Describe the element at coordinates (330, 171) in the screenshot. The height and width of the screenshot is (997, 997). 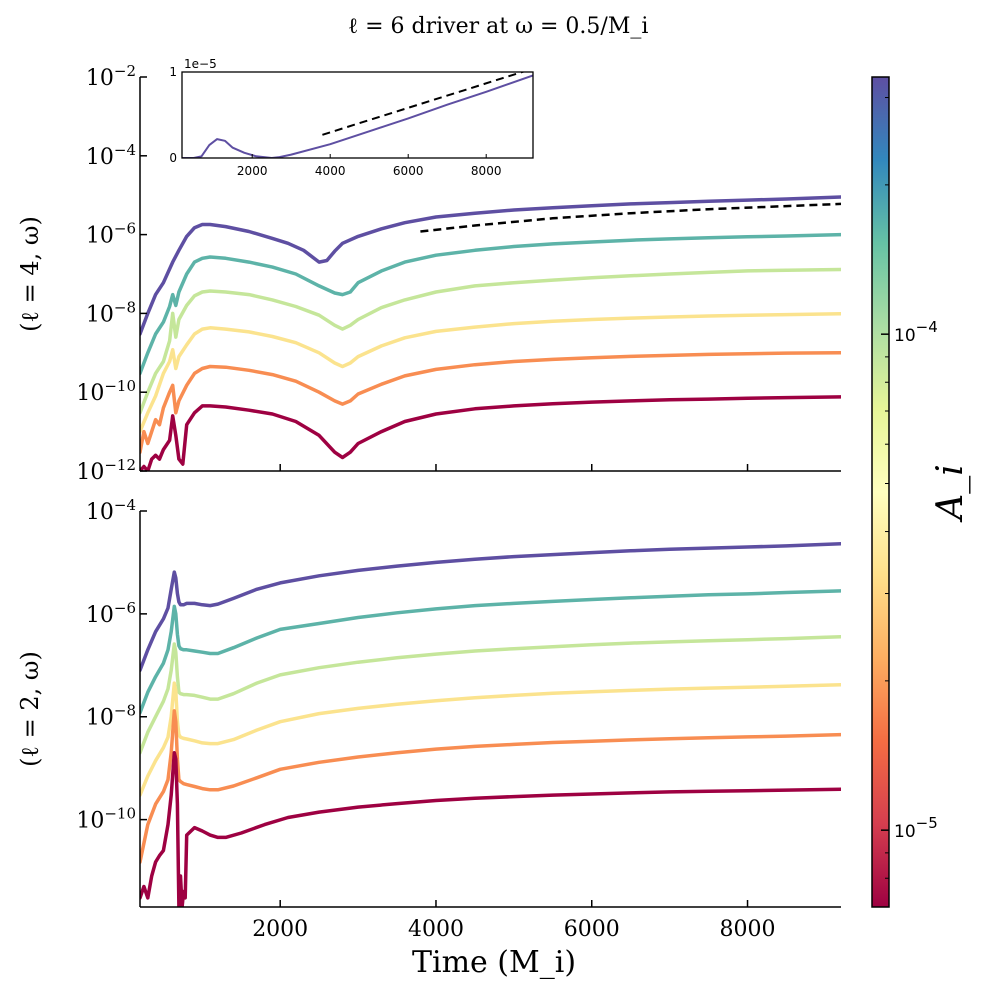
I see `inset-xtick-label-1: 4000` at that location.